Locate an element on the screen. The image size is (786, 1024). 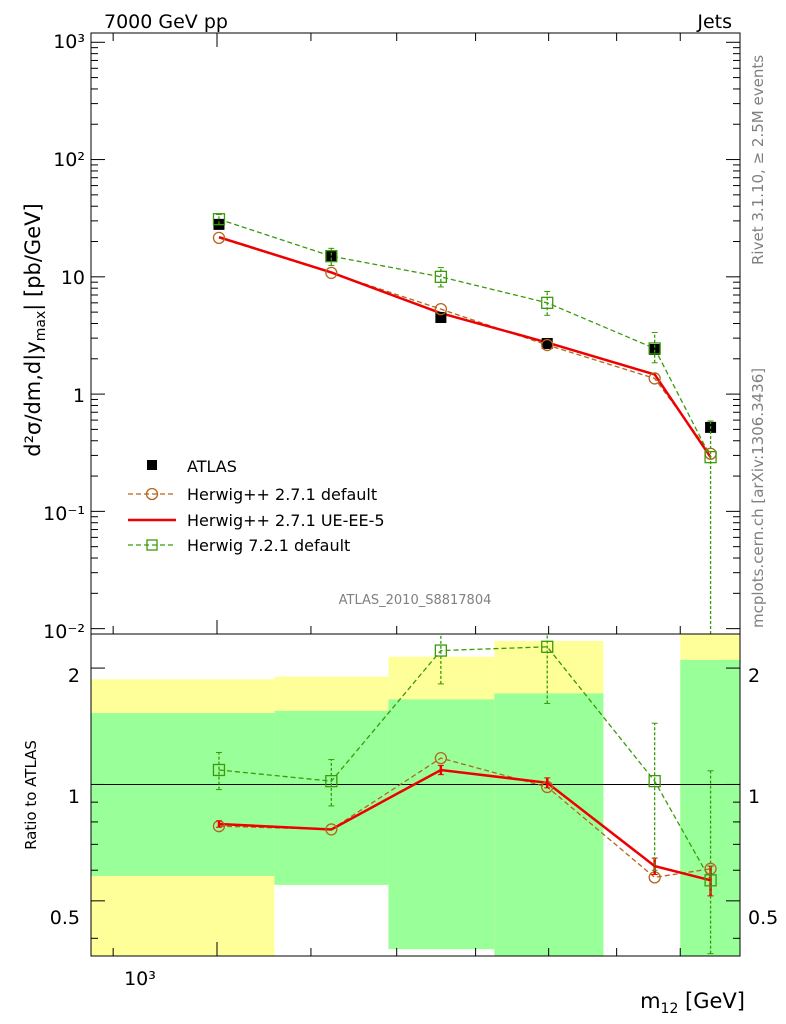
mcplots-credit: mcplots.cern.ch [arXiv:1306.3436] is located at coordinates (758, 498).